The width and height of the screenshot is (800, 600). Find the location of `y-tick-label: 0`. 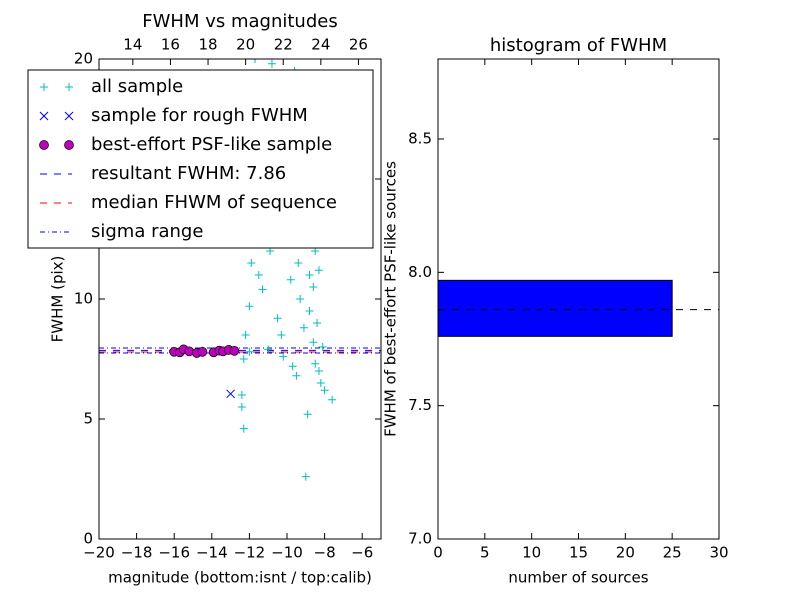

y-tick-label: 0 is located at coordinates (88, 539).